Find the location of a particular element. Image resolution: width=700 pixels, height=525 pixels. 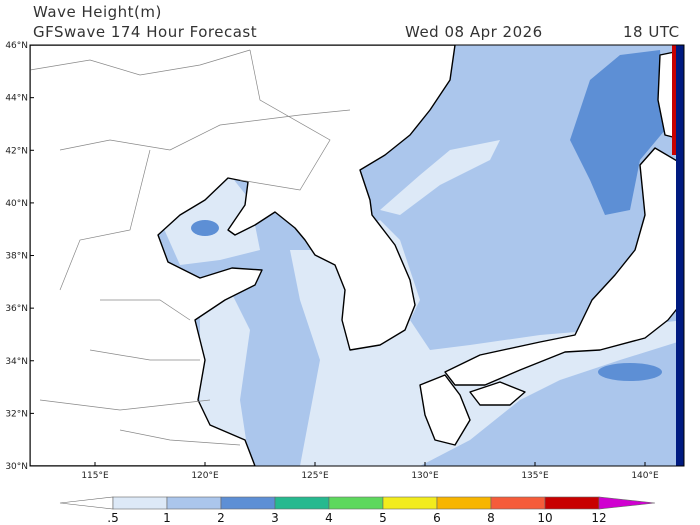

lon-label: 115°E is located at coordinates (95, 476).